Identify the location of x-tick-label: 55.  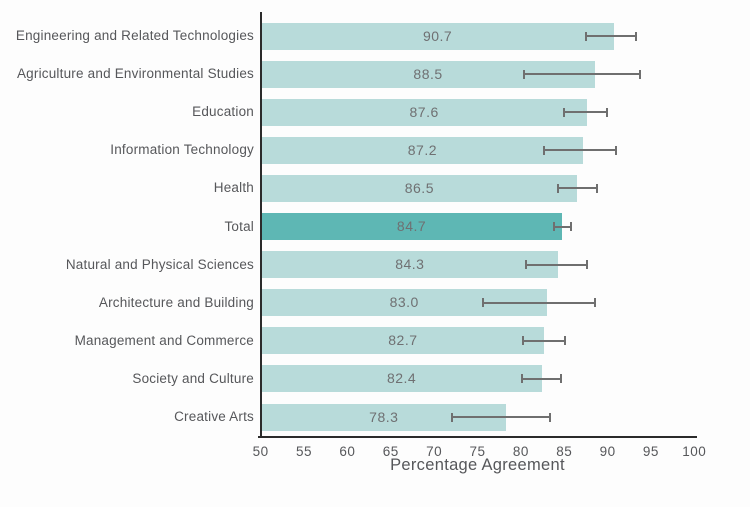
(304, 451).